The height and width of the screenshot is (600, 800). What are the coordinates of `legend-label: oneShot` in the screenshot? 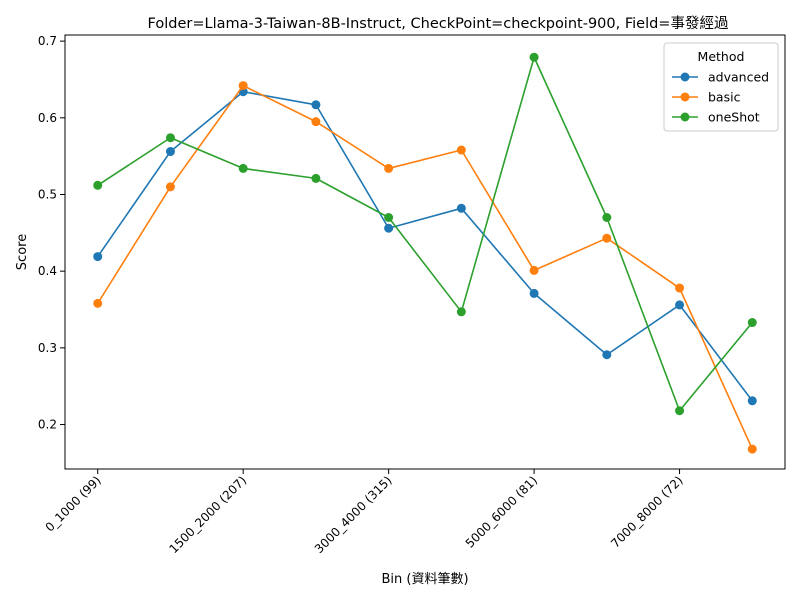 It's located at (734, 117).